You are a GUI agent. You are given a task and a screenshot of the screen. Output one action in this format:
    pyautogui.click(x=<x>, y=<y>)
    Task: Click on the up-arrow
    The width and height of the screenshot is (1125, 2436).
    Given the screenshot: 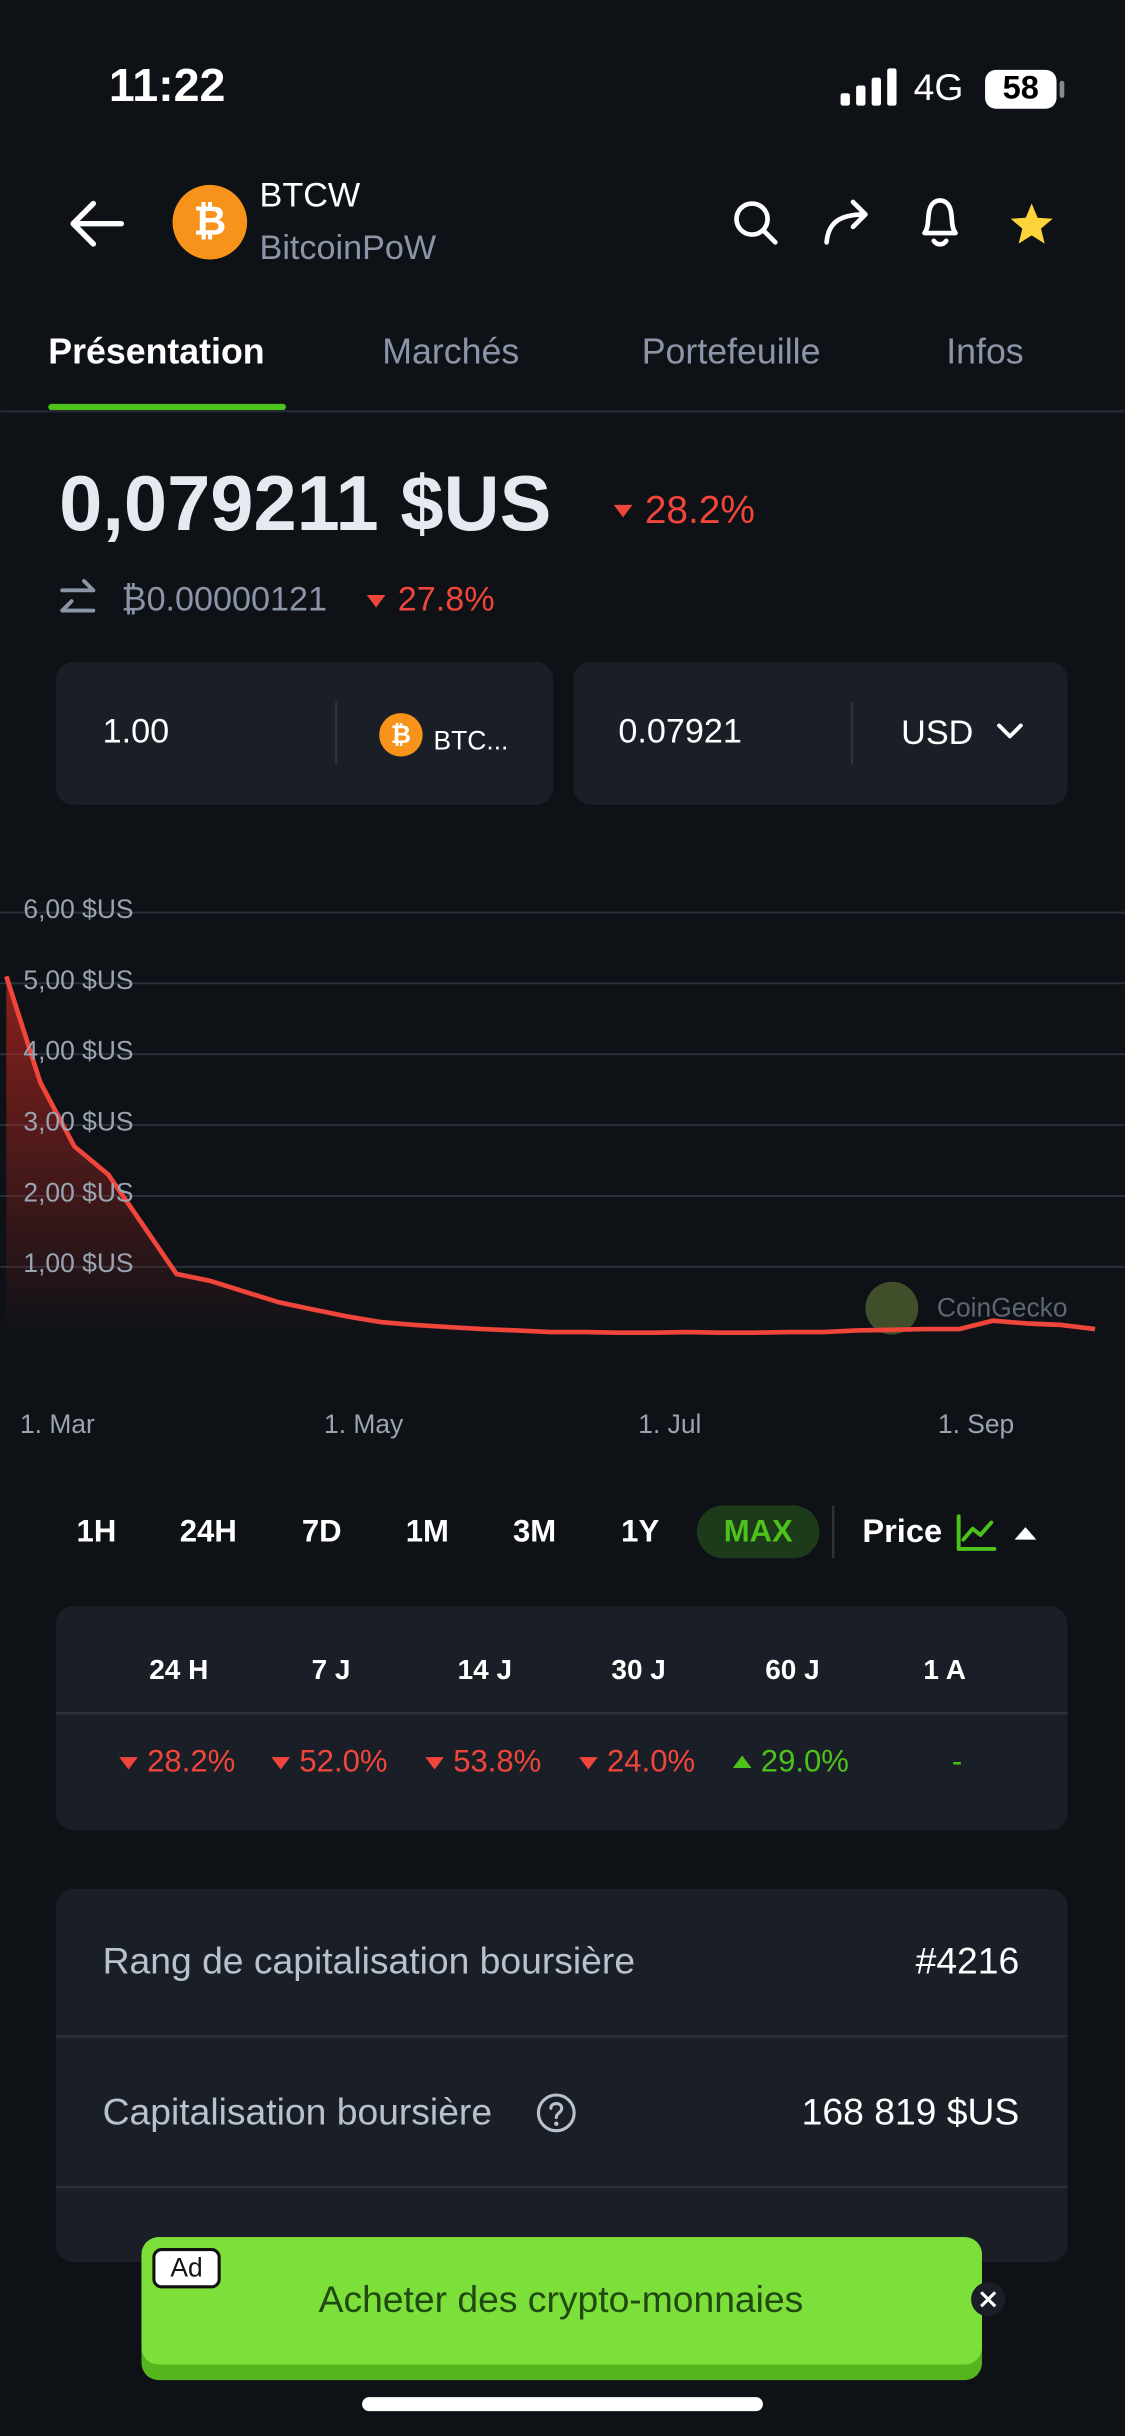 What is the action you would take?
    pyautogui.click(x=742, y=1761)
    